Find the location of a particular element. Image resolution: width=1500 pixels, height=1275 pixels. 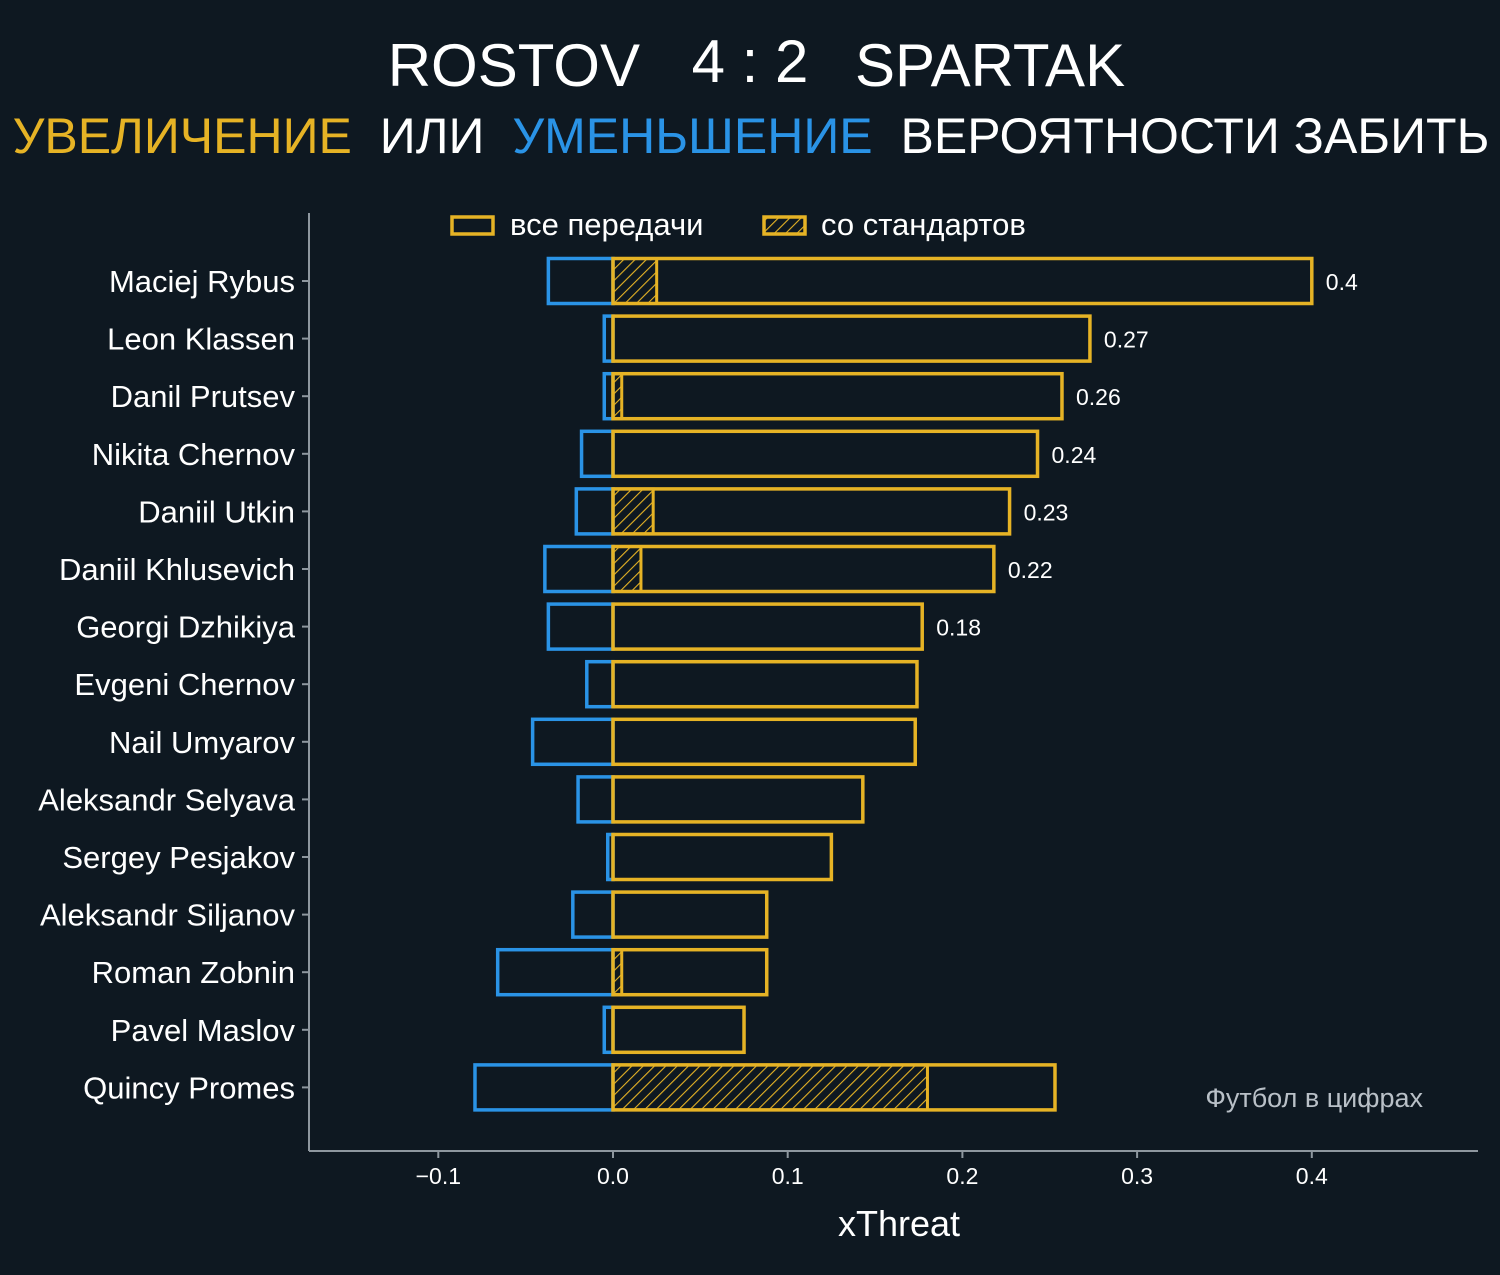

bar-setpiece-daniil-khlusevich is located at coordinates (627, 569).